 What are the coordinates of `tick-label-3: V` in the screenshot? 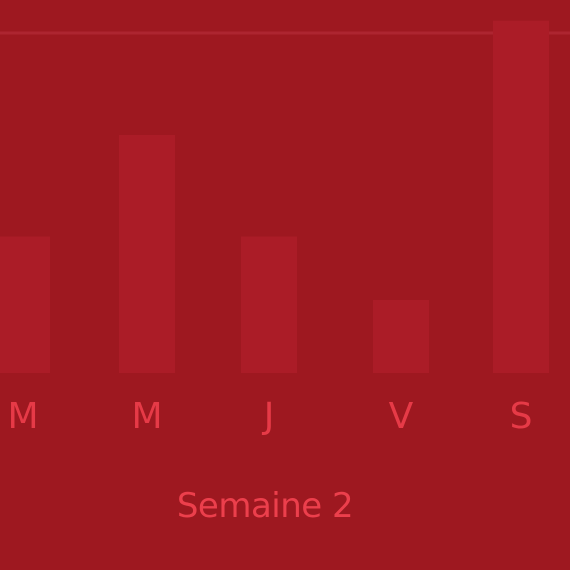 It's located at (401, 416).